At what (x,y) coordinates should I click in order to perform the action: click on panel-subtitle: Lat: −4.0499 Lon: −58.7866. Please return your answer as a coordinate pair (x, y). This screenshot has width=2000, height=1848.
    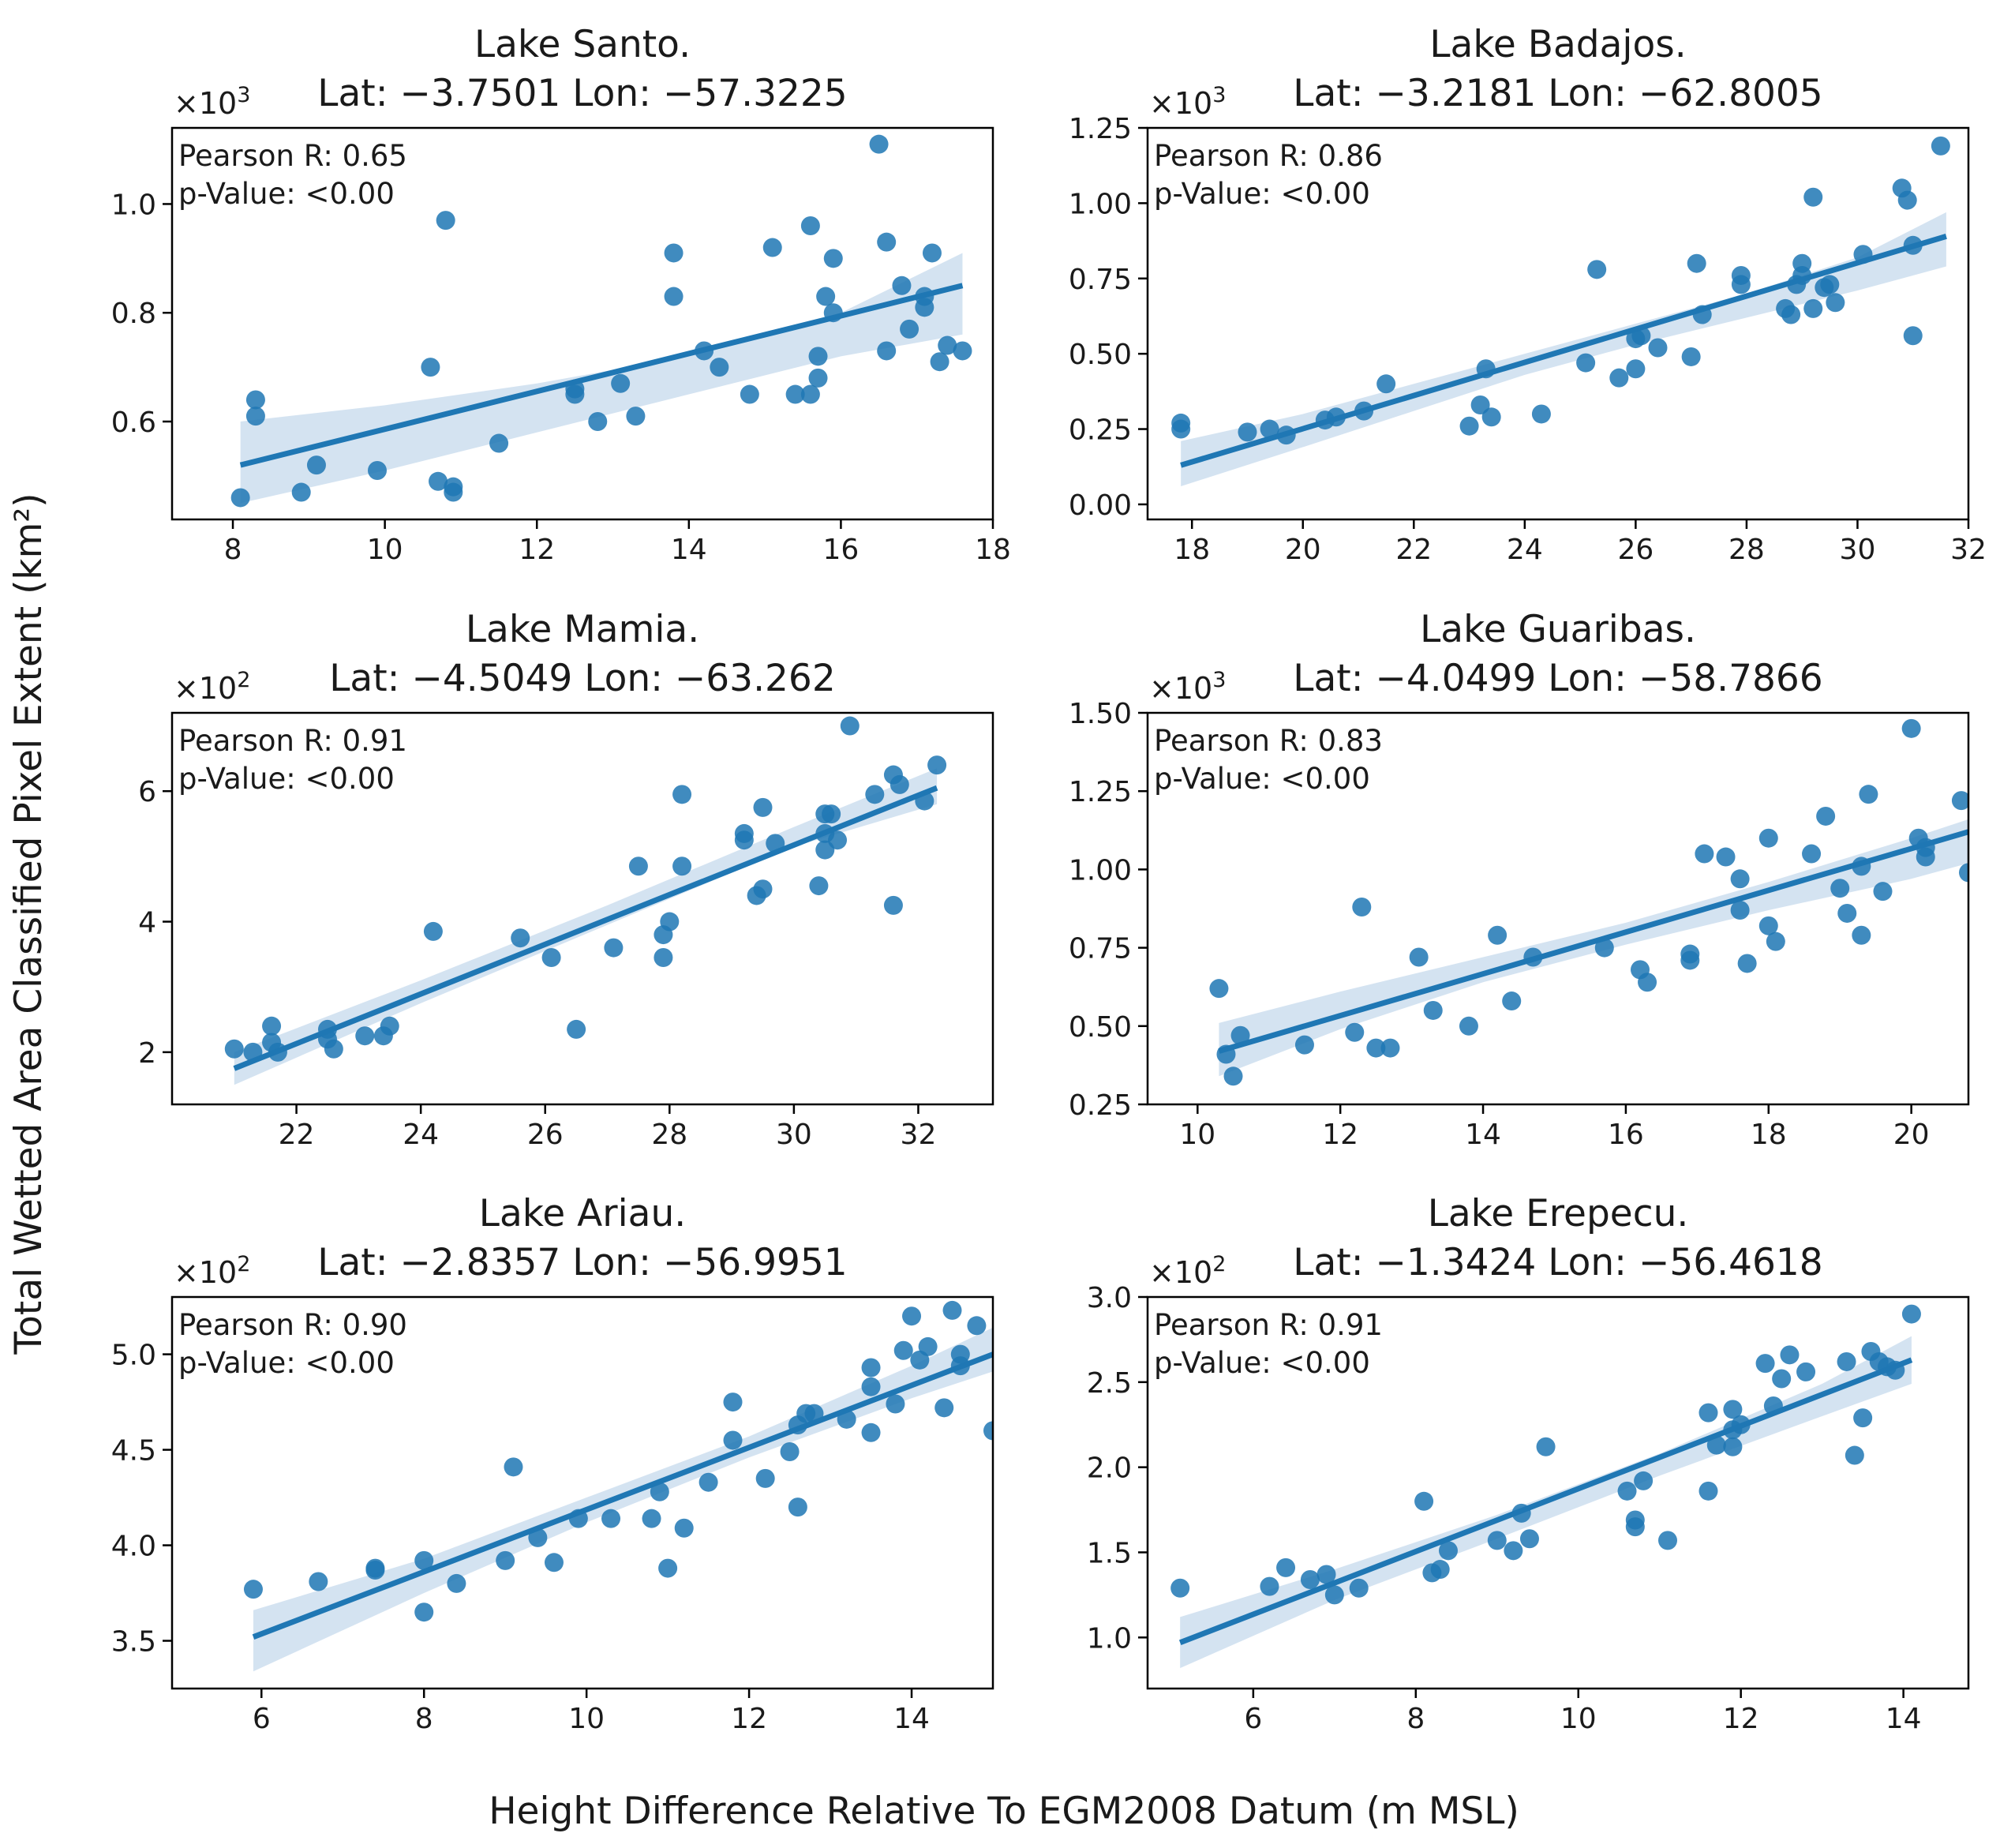
    Looking at the image, I should click on (1557, 678).